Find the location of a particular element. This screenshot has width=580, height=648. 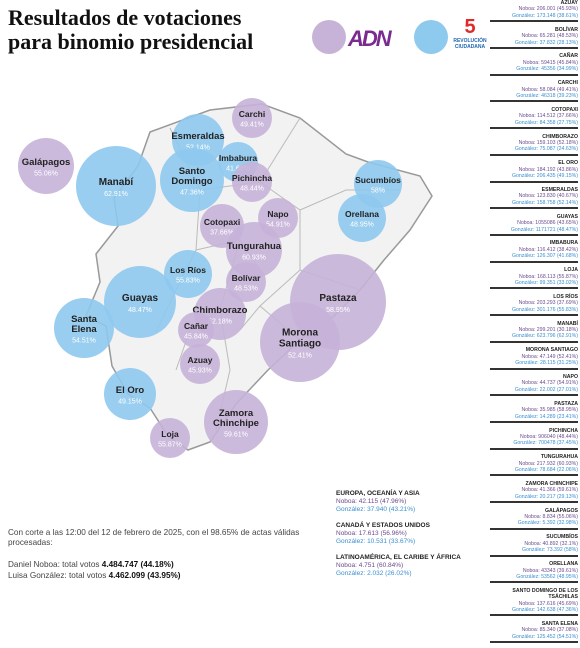

province-result-name: MANABÍ is located at coordinates (567, 323).